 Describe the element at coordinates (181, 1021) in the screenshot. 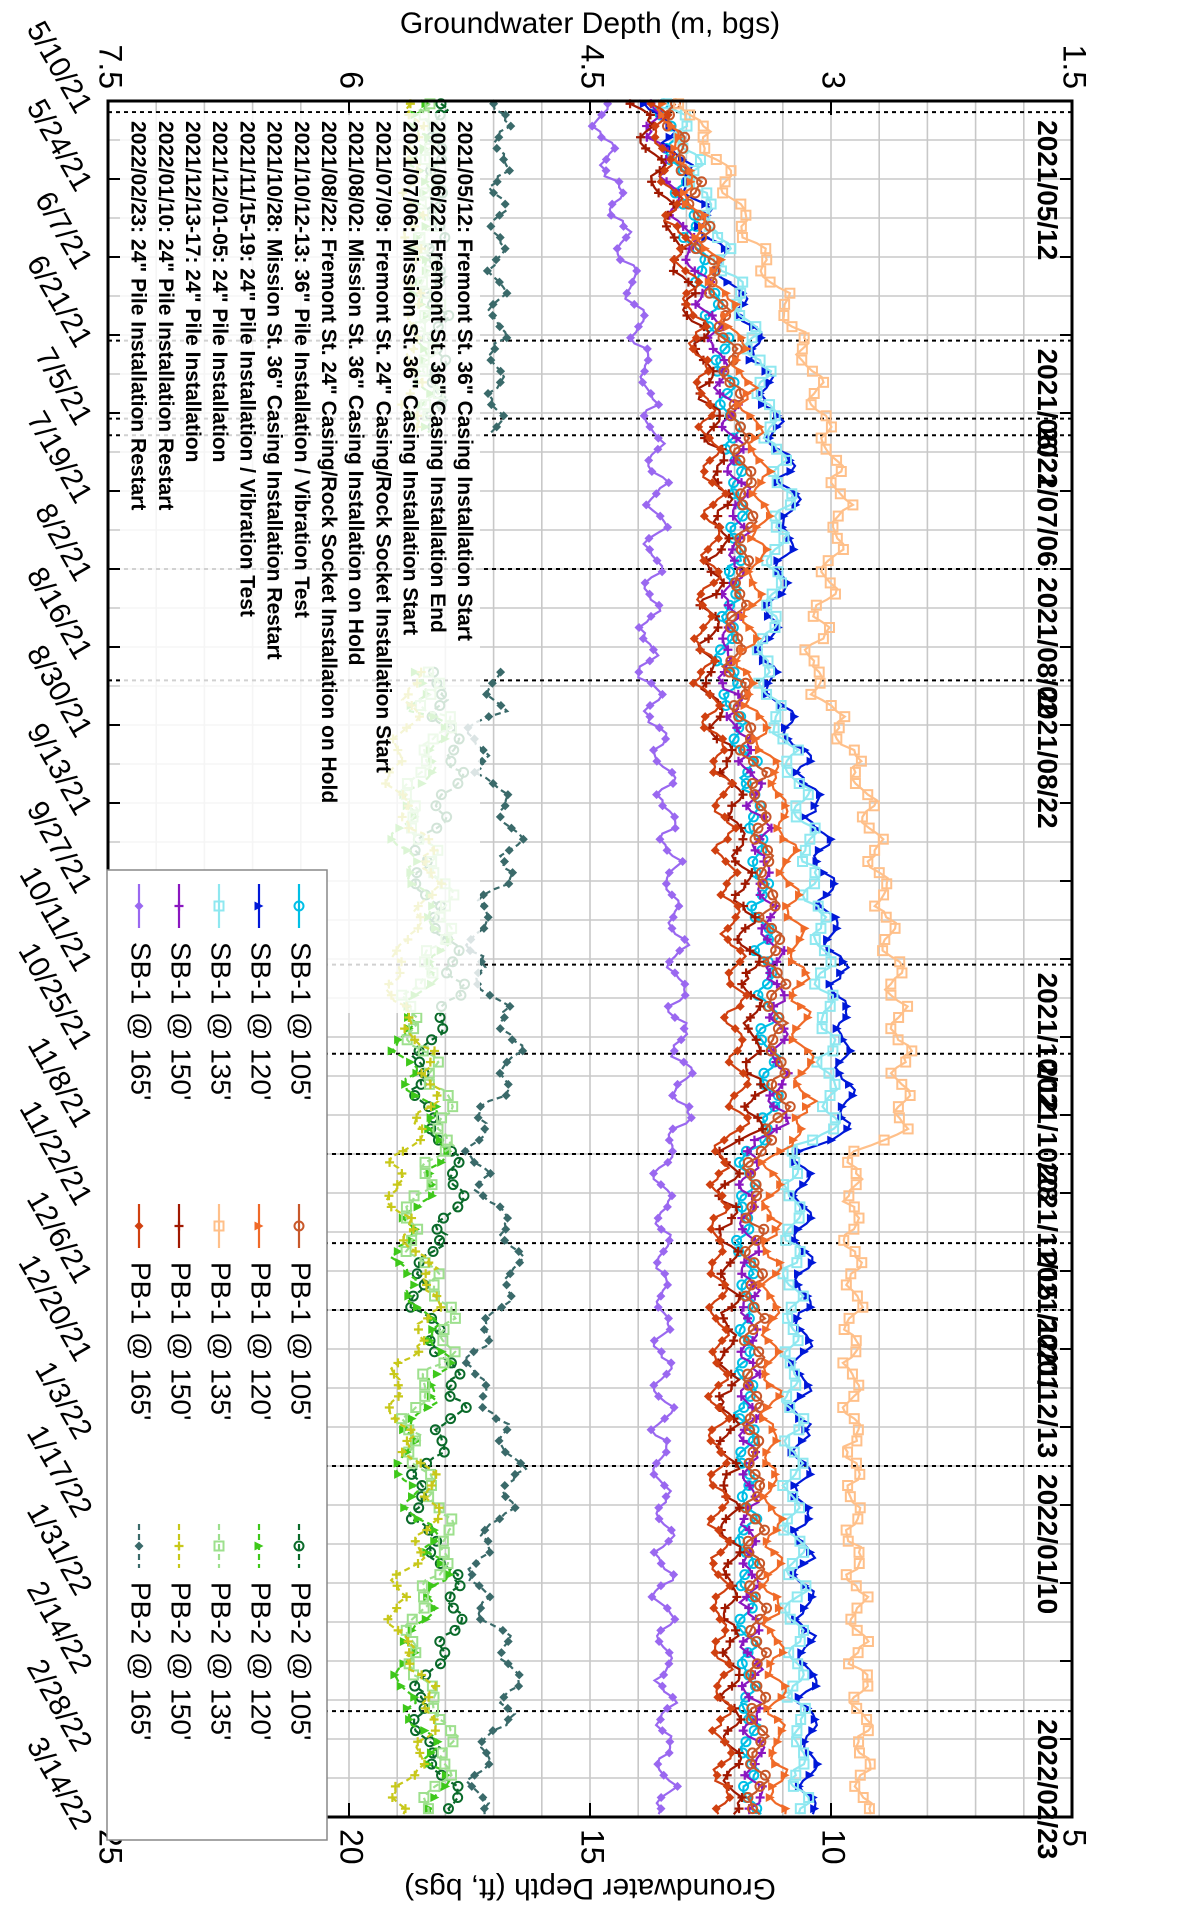

I see `legend-label: SB-1 @ 150'` at that location.